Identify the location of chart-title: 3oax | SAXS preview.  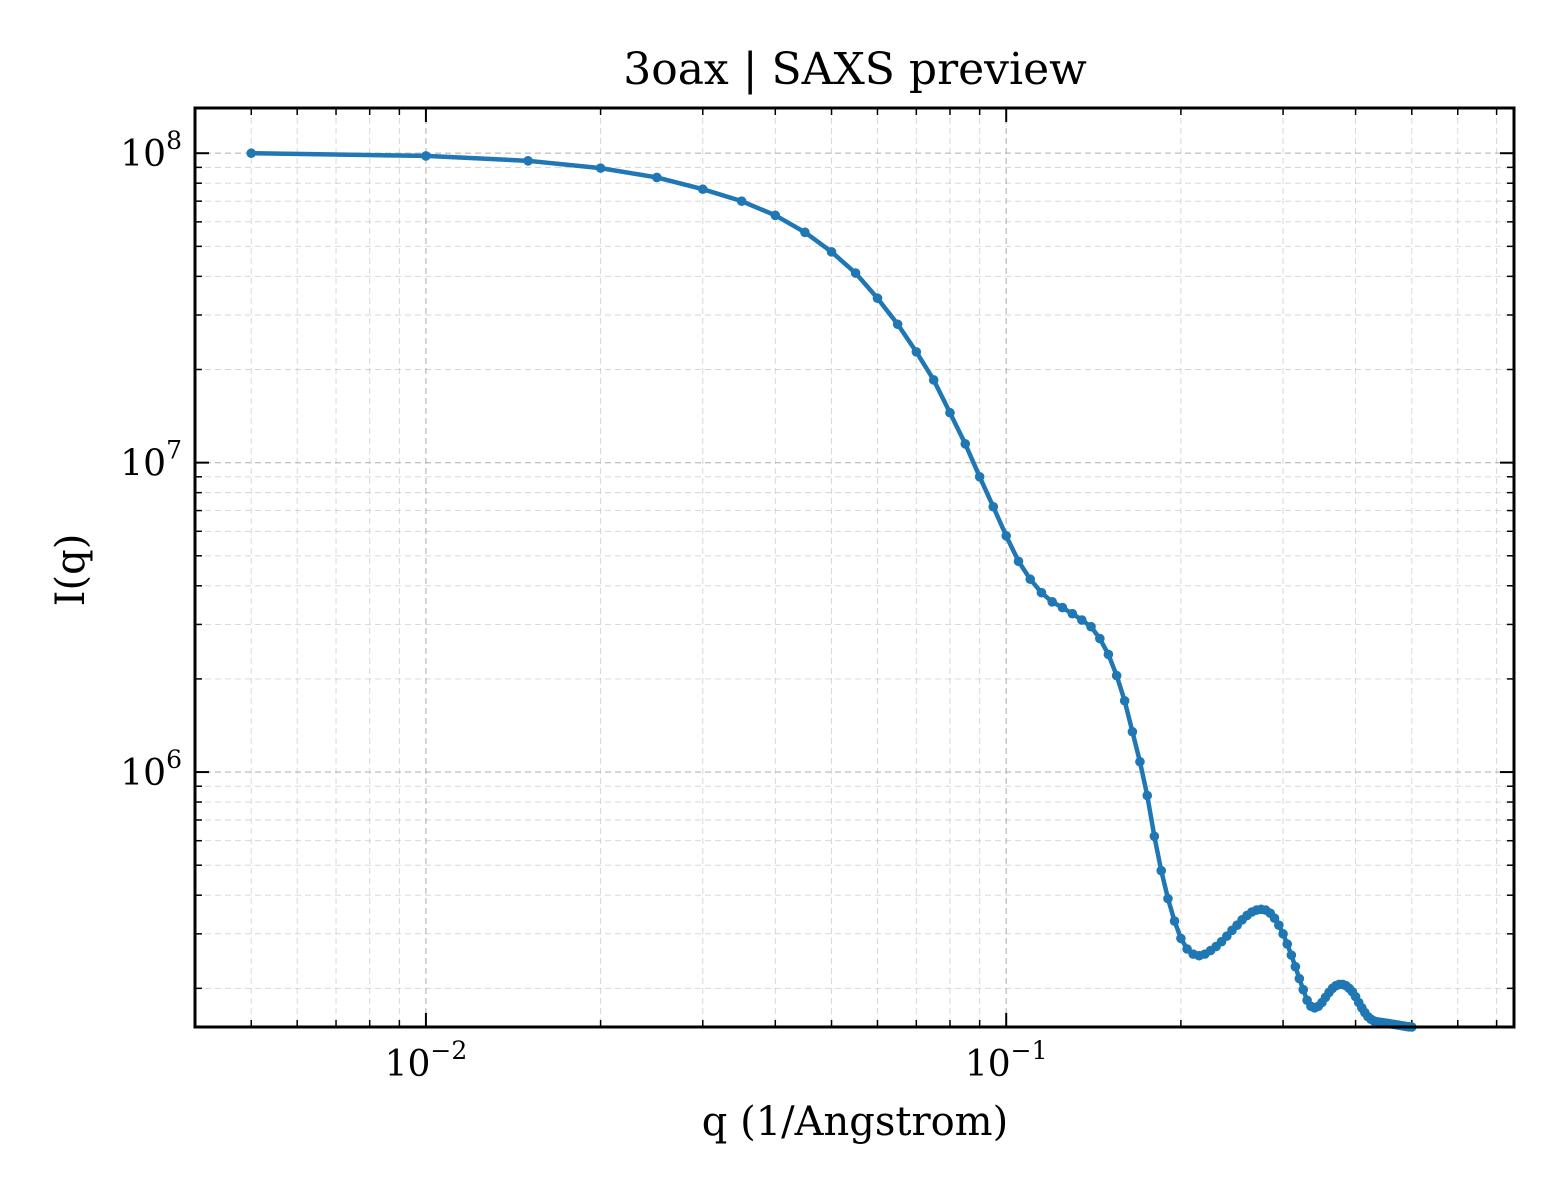
(855, 69).